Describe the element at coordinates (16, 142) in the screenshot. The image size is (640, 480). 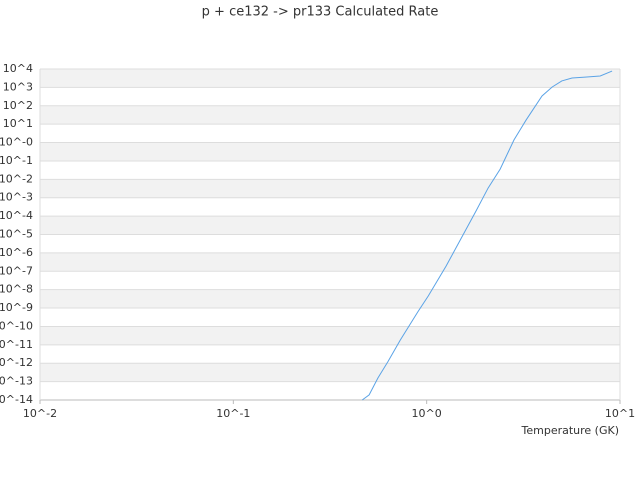
I see `y-tick-label: 10^-0` at that location.